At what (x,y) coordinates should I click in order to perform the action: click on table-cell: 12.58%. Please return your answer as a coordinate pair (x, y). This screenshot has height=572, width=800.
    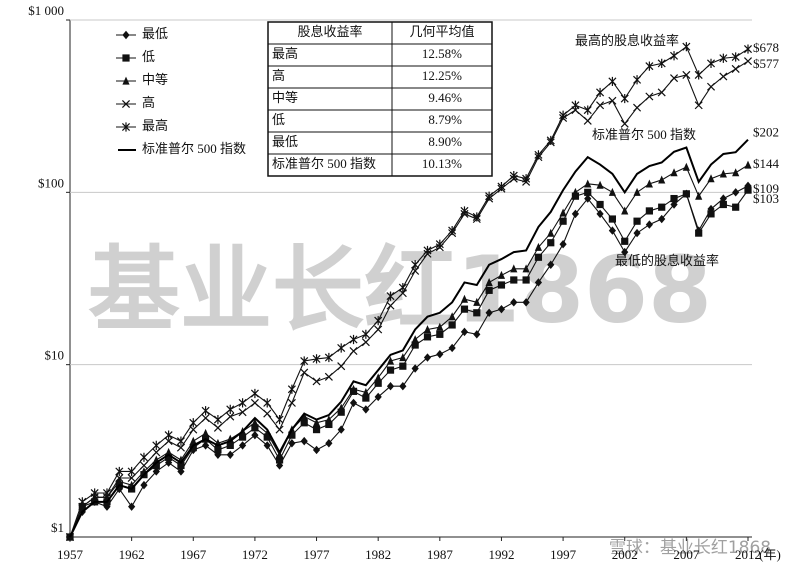
    Looking at the image, I should click on (442, 53).